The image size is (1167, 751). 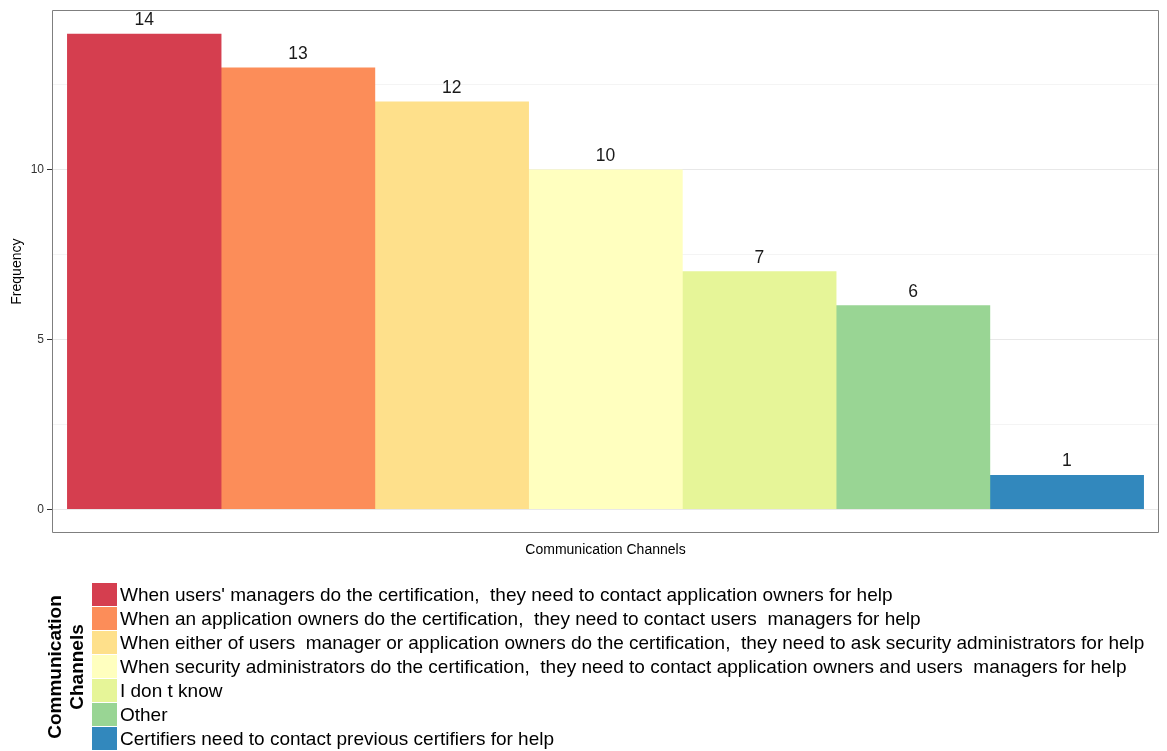 I want to click on y-tick-label: 5, so click(x=41, y=338).